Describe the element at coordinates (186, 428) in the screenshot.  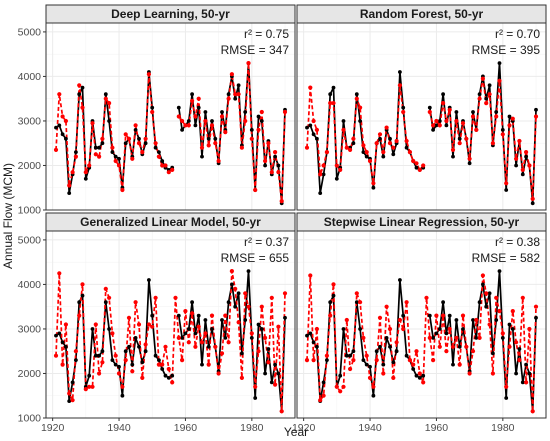
I see `x-tick-label: 1960` at that location.